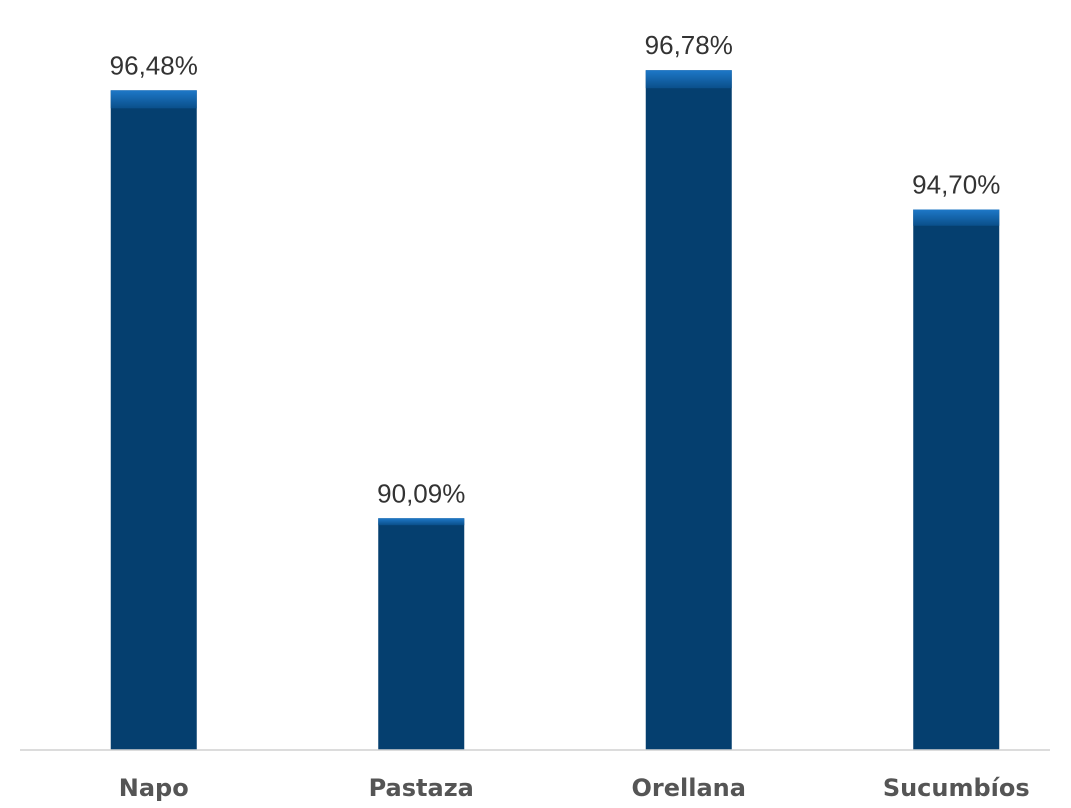 Image resolution: width=1071 pixels, height=808 pixels. What do you see at coordinates (421, 634) in the screenshot?
I see `bar-pastaza` at bounding box center [421, 634].